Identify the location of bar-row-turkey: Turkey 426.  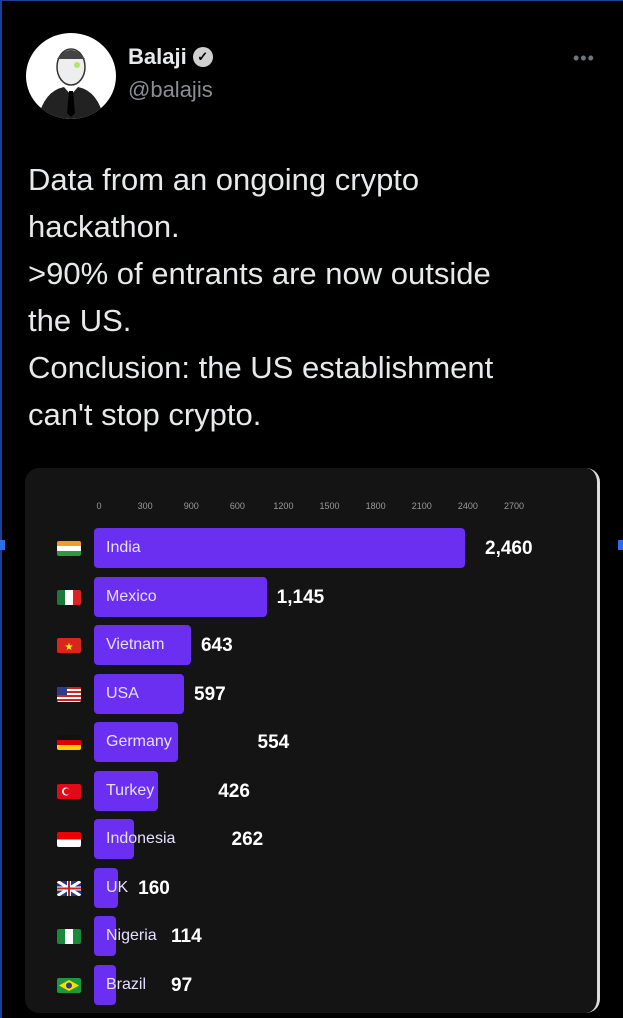
(311, 790).